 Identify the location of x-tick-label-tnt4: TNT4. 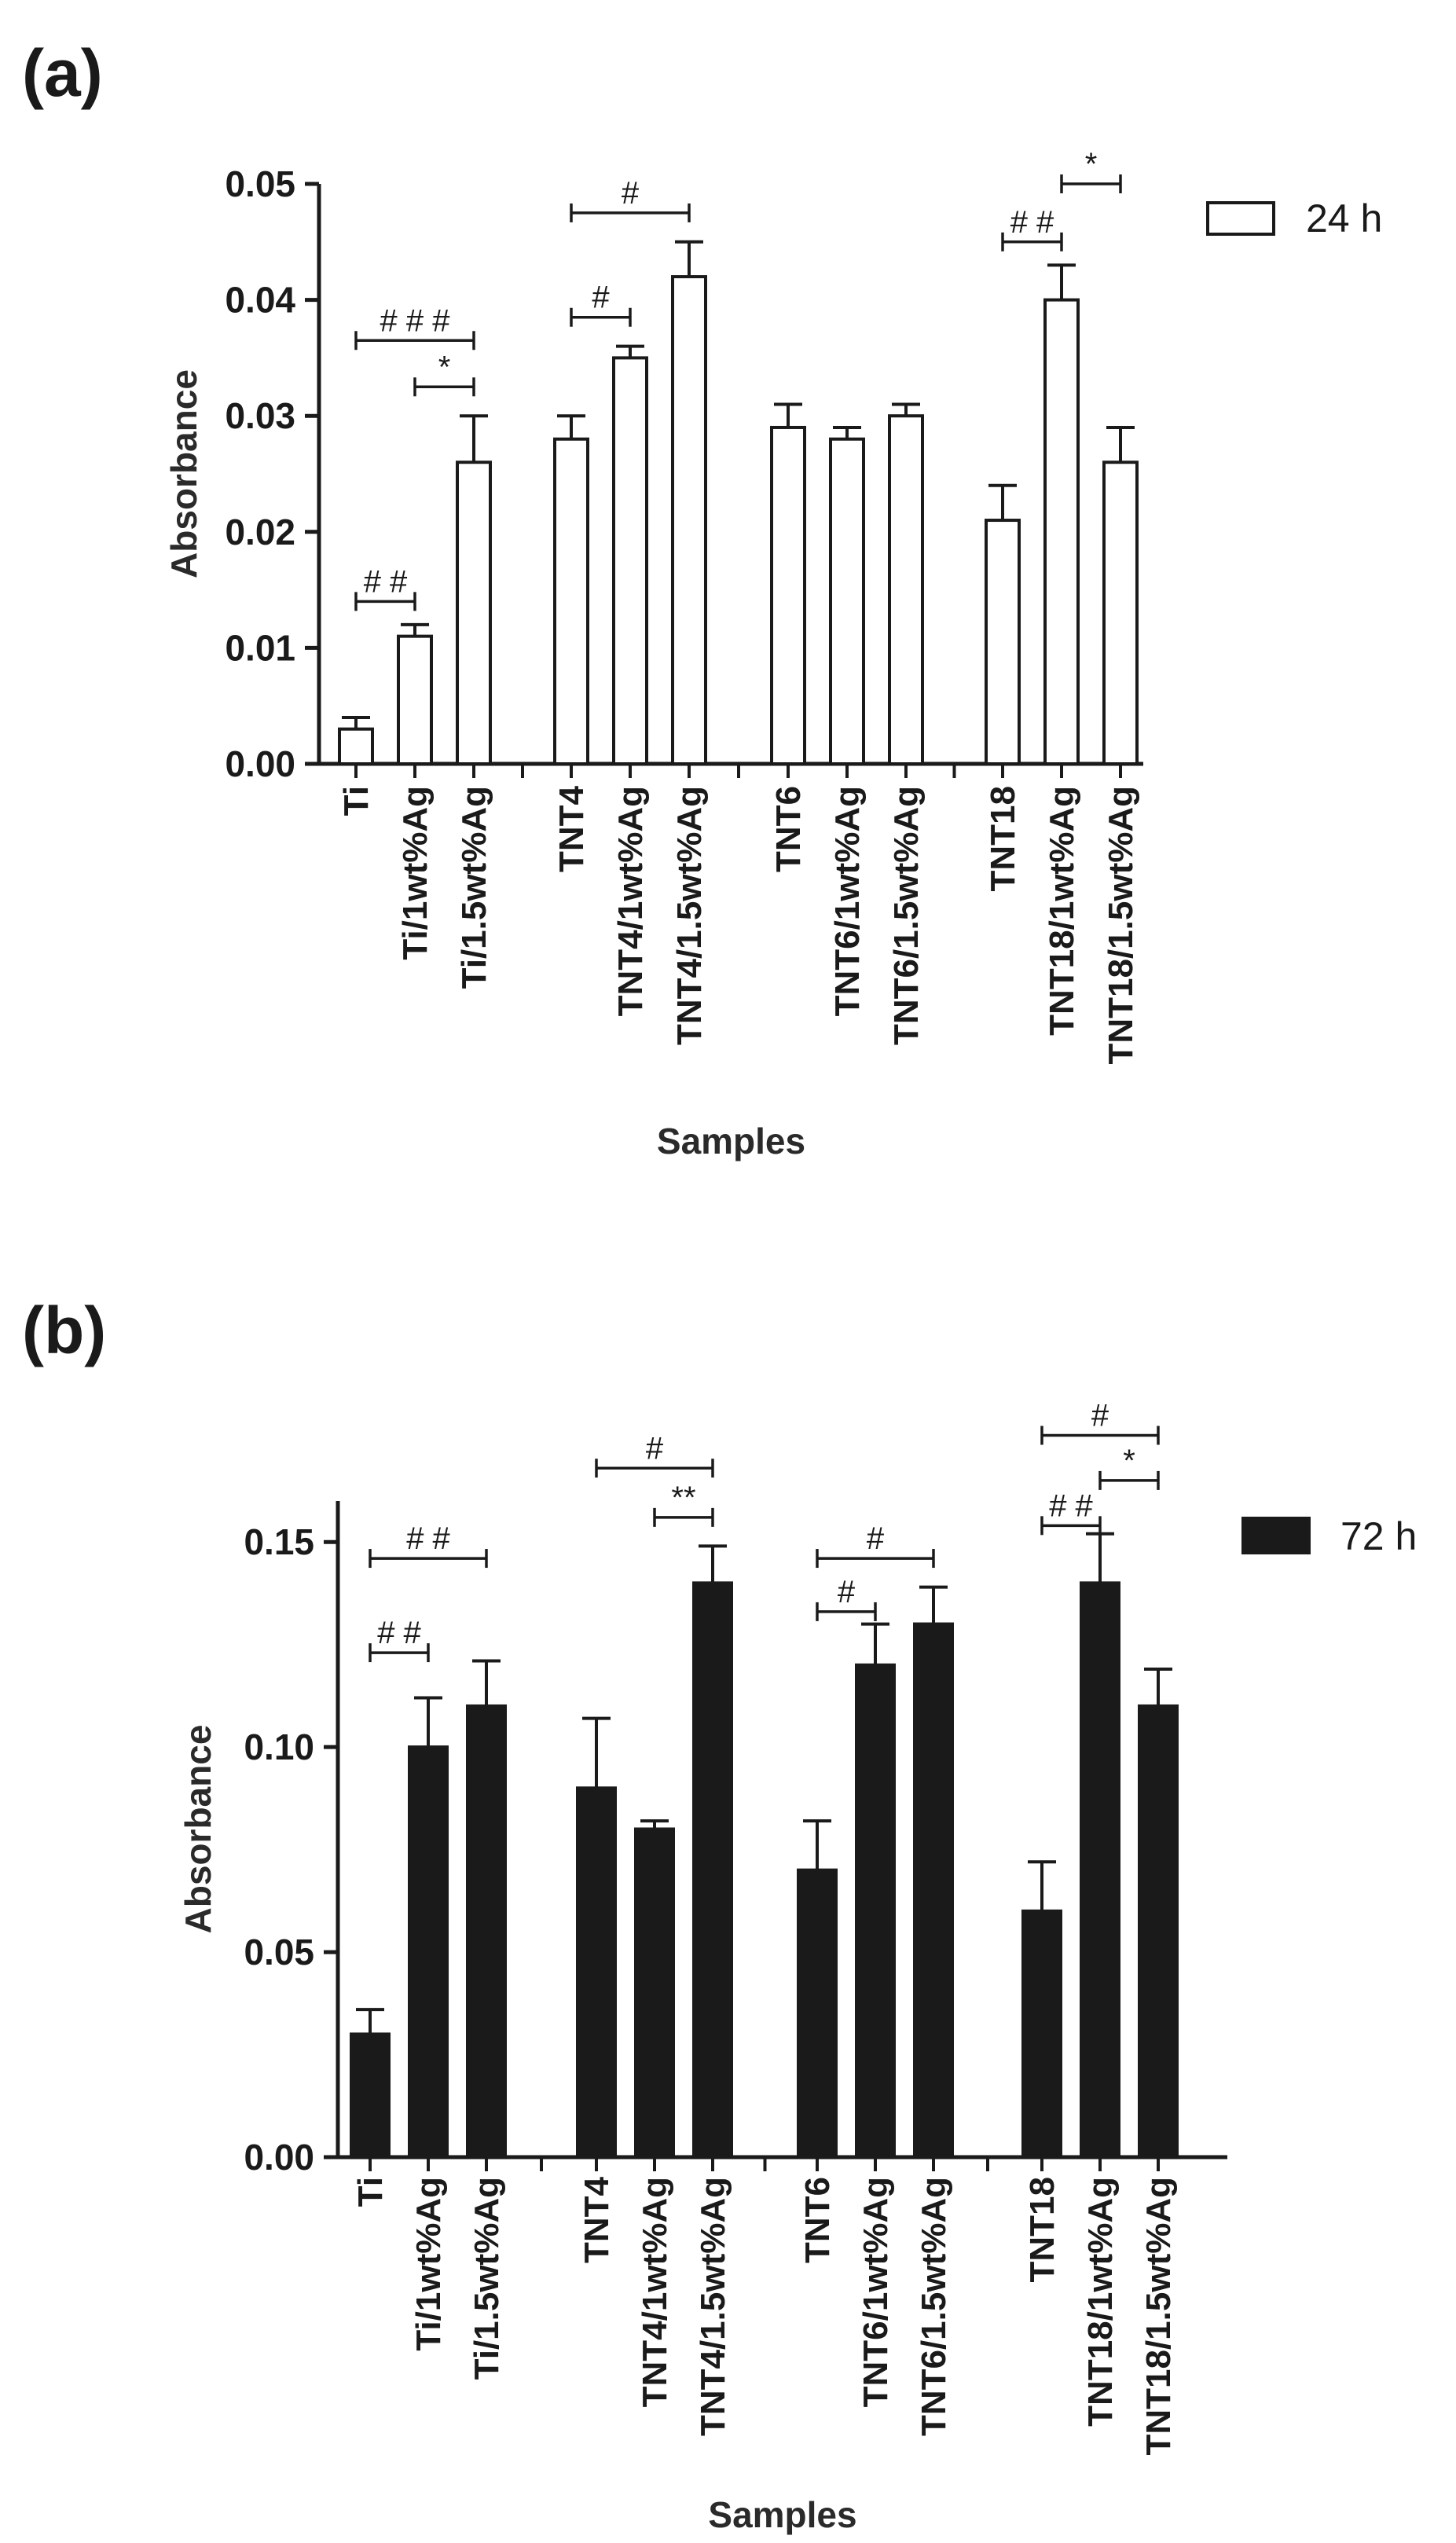
(597, 2219).